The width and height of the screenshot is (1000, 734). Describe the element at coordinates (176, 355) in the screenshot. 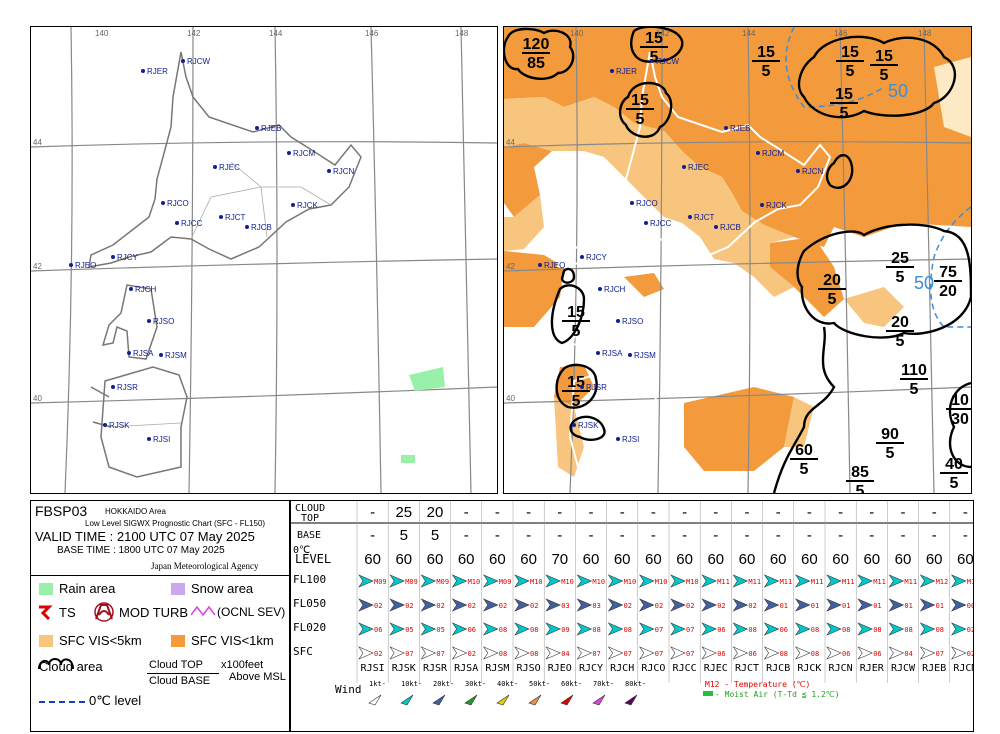

I see `station-label: RJSM` at that location.